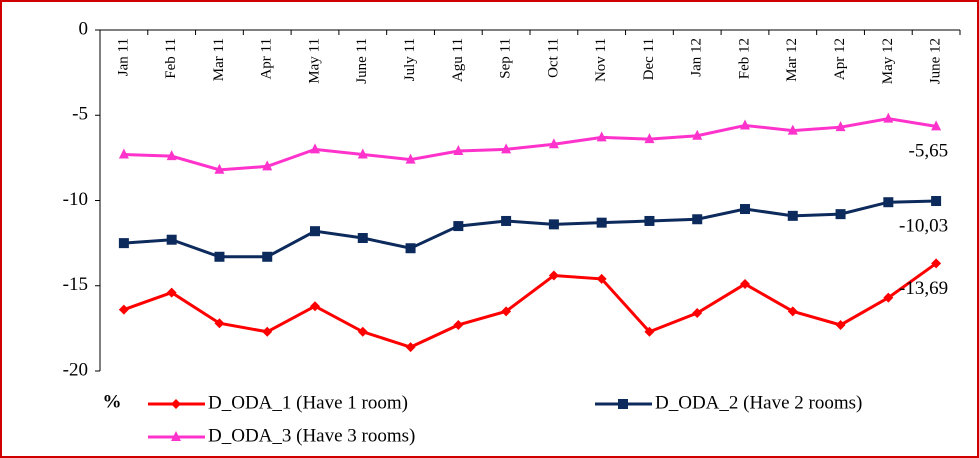  What do you see at coordinates (744, 58) in the screenshot?
I see `x-tick-label: Feb 12` at bounding box center [744, 58].